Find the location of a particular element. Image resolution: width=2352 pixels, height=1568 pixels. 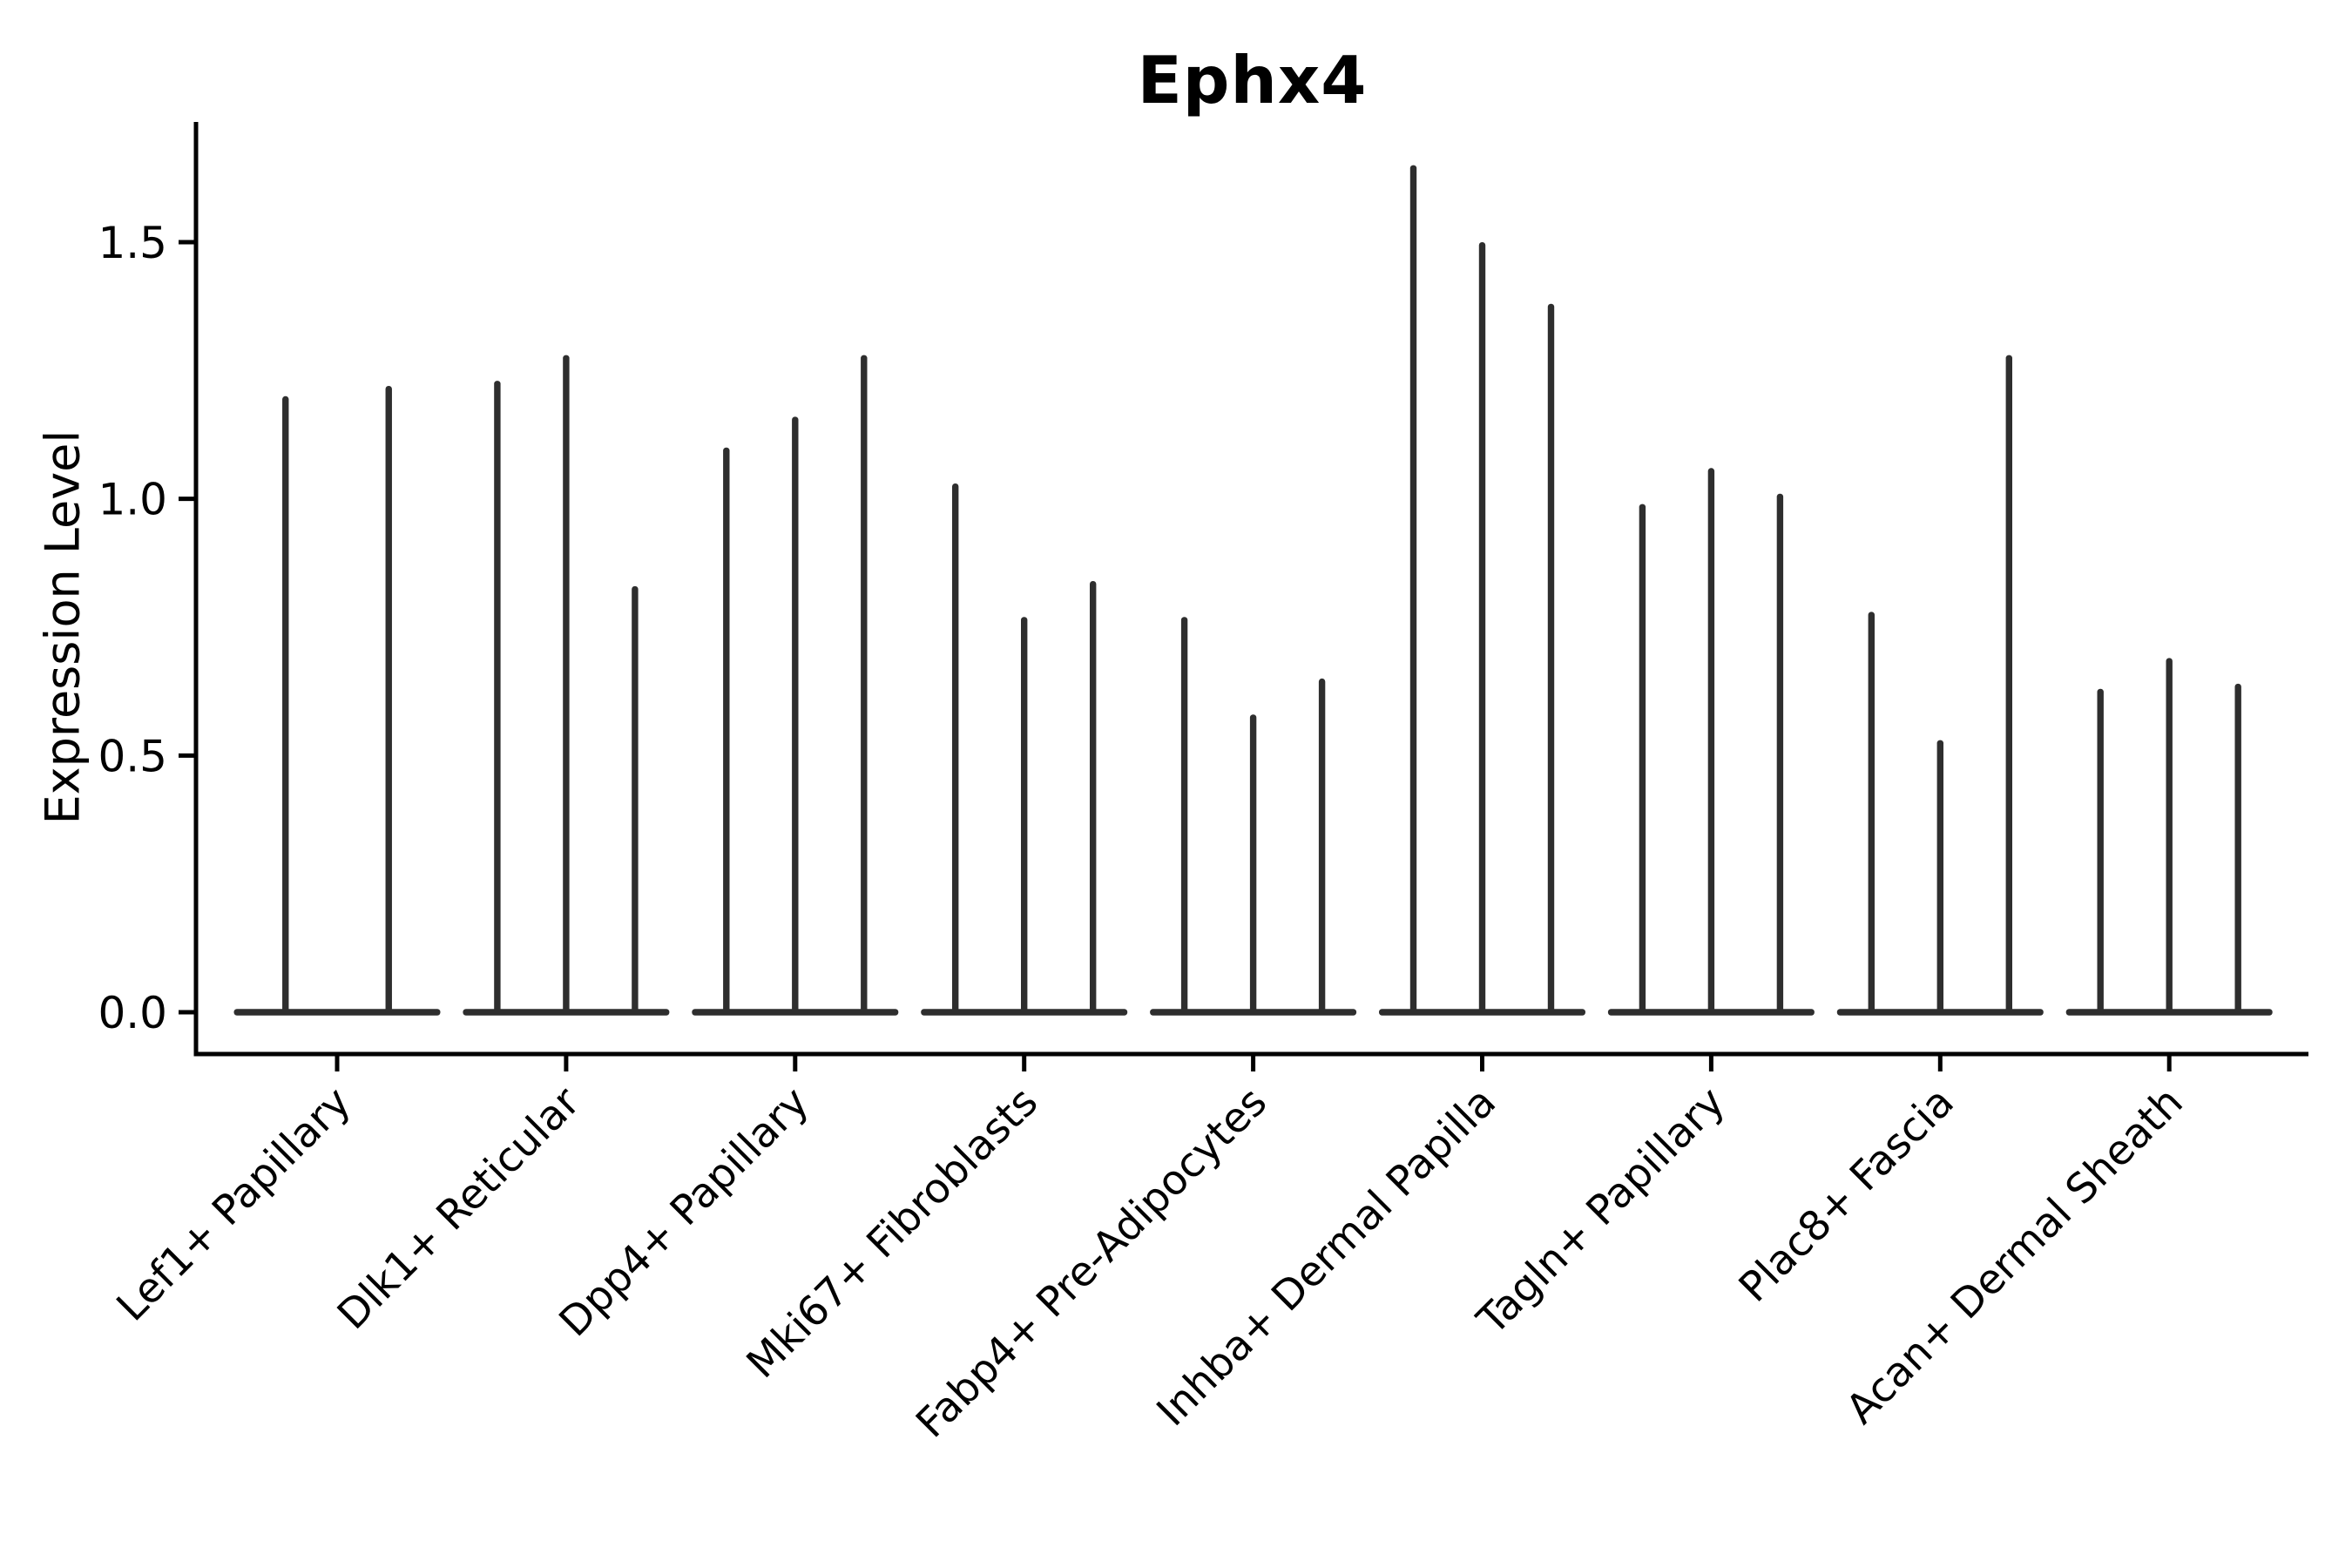

x-tick-label: Plac8+ Fascia is located at coordinates (1846, 1195).